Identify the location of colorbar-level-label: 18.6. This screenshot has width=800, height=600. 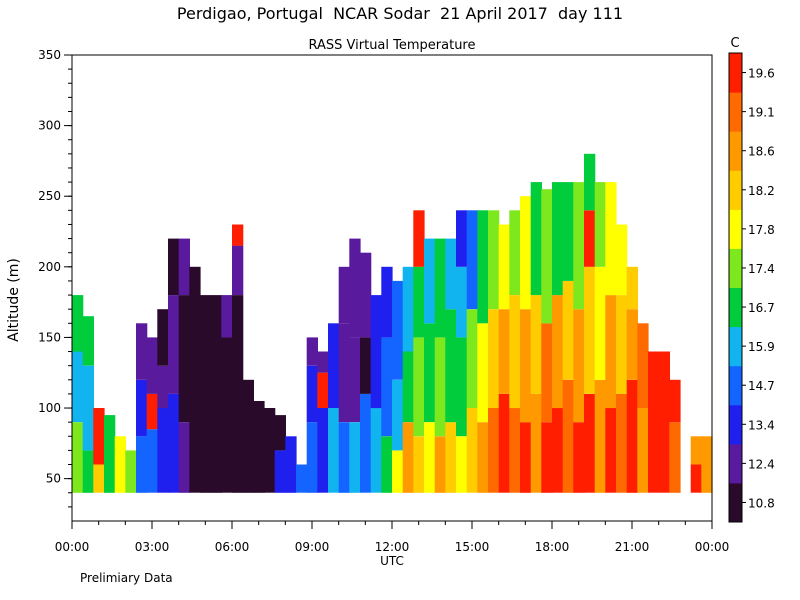
(761, 152).